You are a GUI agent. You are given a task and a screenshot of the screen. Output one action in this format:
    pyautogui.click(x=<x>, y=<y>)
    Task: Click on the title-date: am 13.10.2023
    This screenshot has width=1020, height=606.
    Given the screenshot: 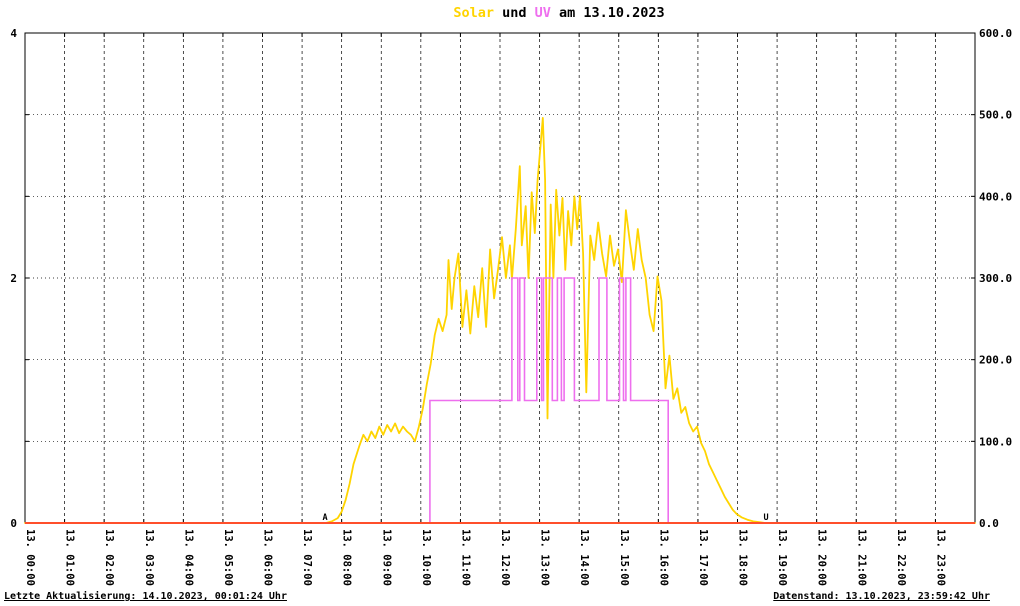 What is the action you would take?
    pyautogui.click(x=607, y=13)
    